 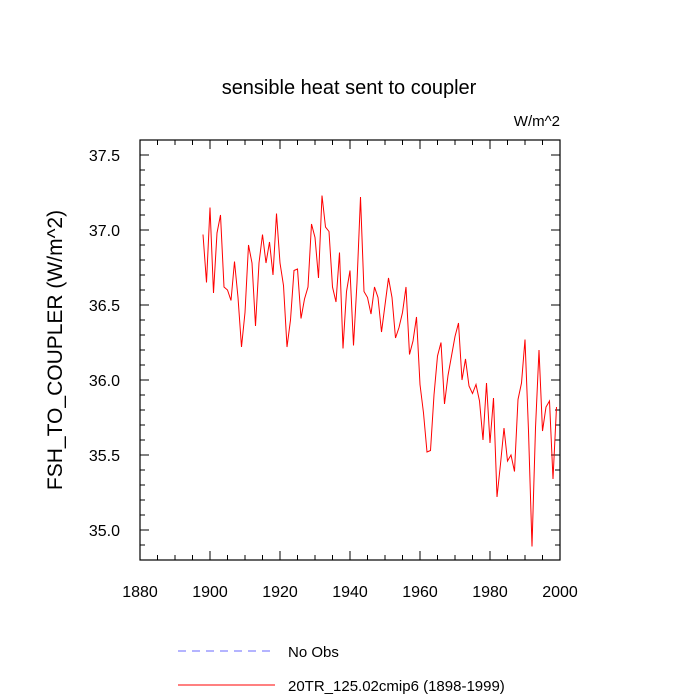 I want to click on y-tick-label: 35.5, so click(x=104, y=456).